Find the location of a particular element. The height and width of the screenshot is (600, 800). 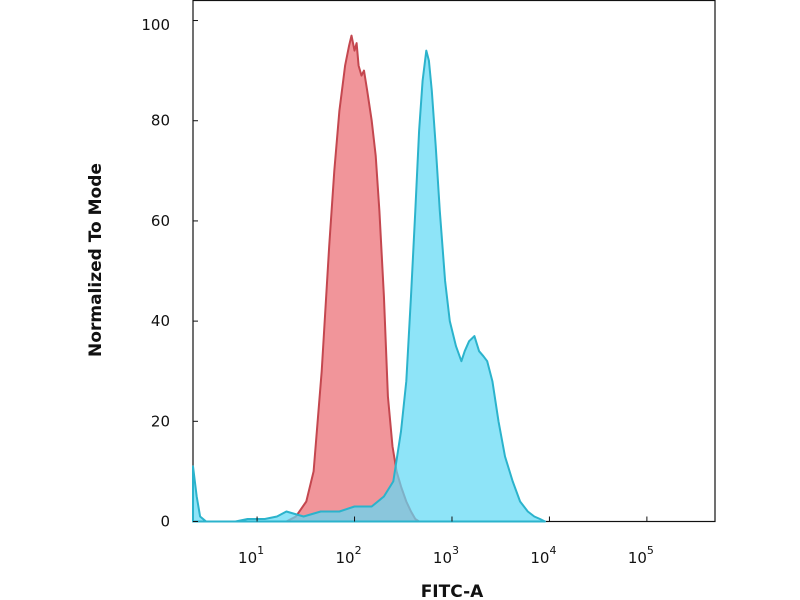

y-axis-ticks: 0 20 40 60 80 100 is located at coordinates (169, 273).